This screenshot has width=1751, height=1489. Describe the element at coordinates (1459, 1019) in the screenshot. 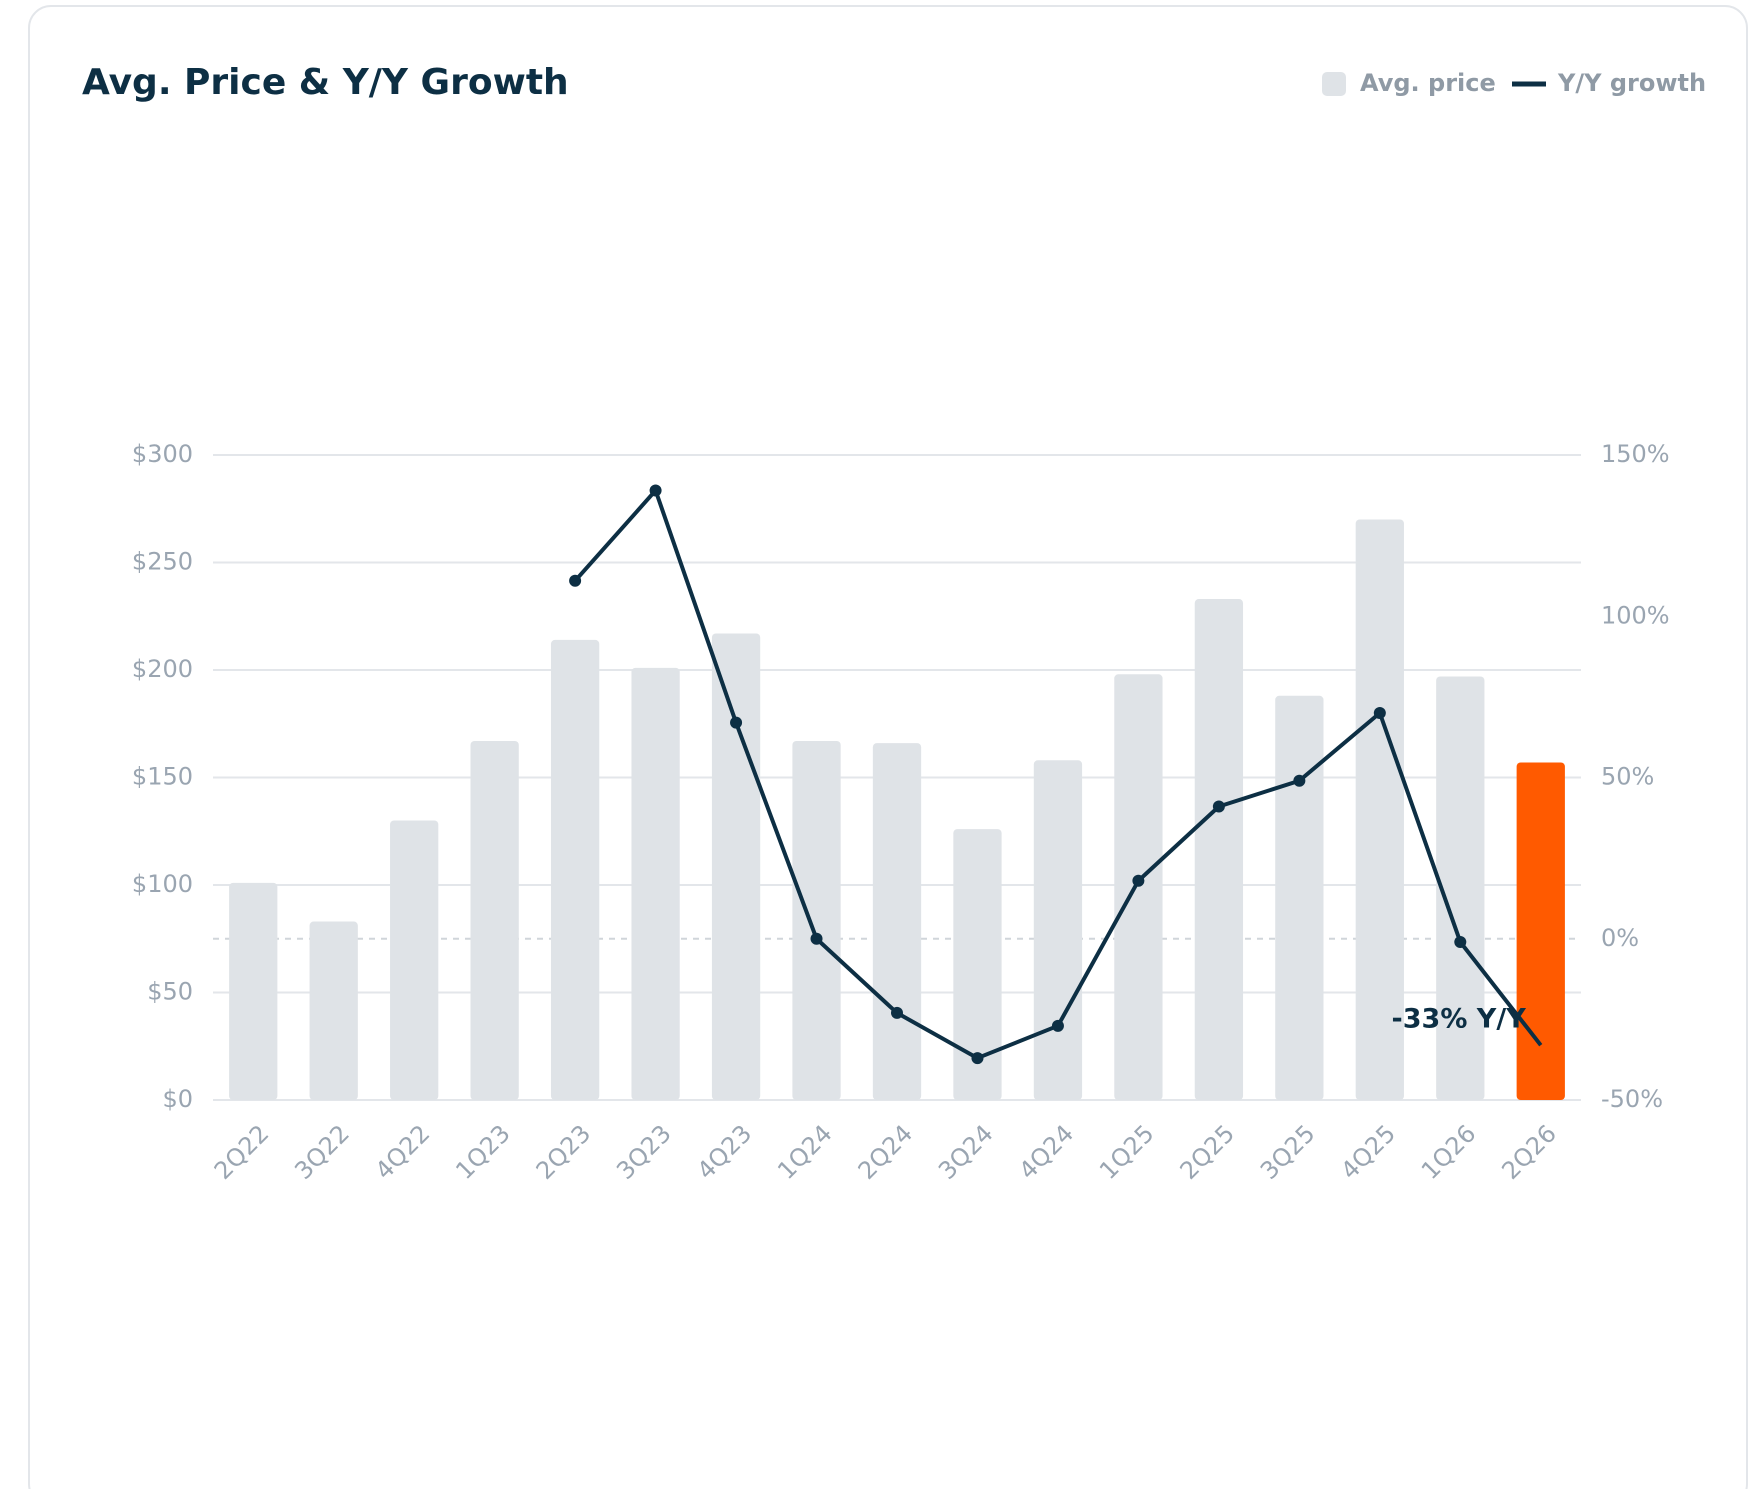

I see `annotation: -33% Y/Y` at that location.